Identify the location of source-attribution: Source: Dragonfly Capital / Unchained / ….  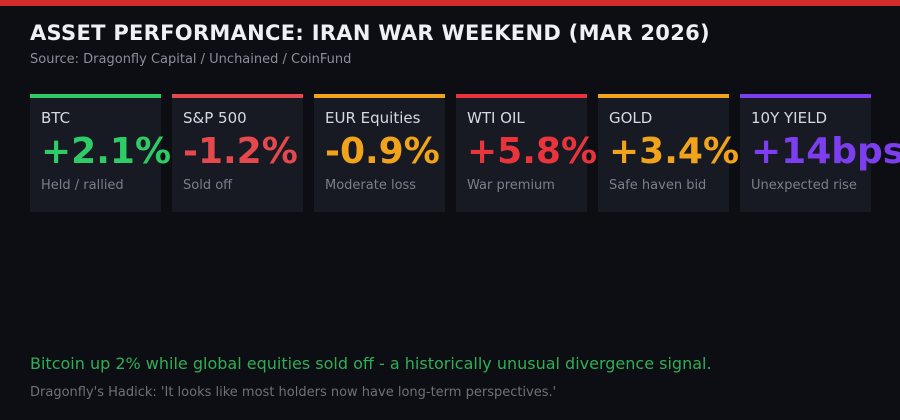
(191, 59).